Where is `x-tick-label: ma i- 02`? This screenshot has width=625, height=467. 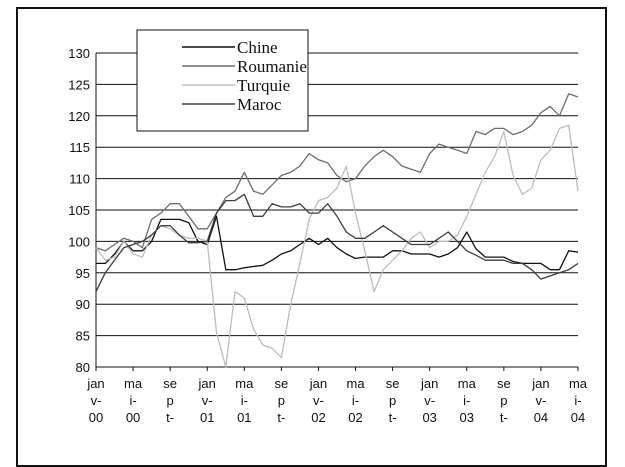
x-tick-label: ma i- 02 is located at coordinates (356, 400).